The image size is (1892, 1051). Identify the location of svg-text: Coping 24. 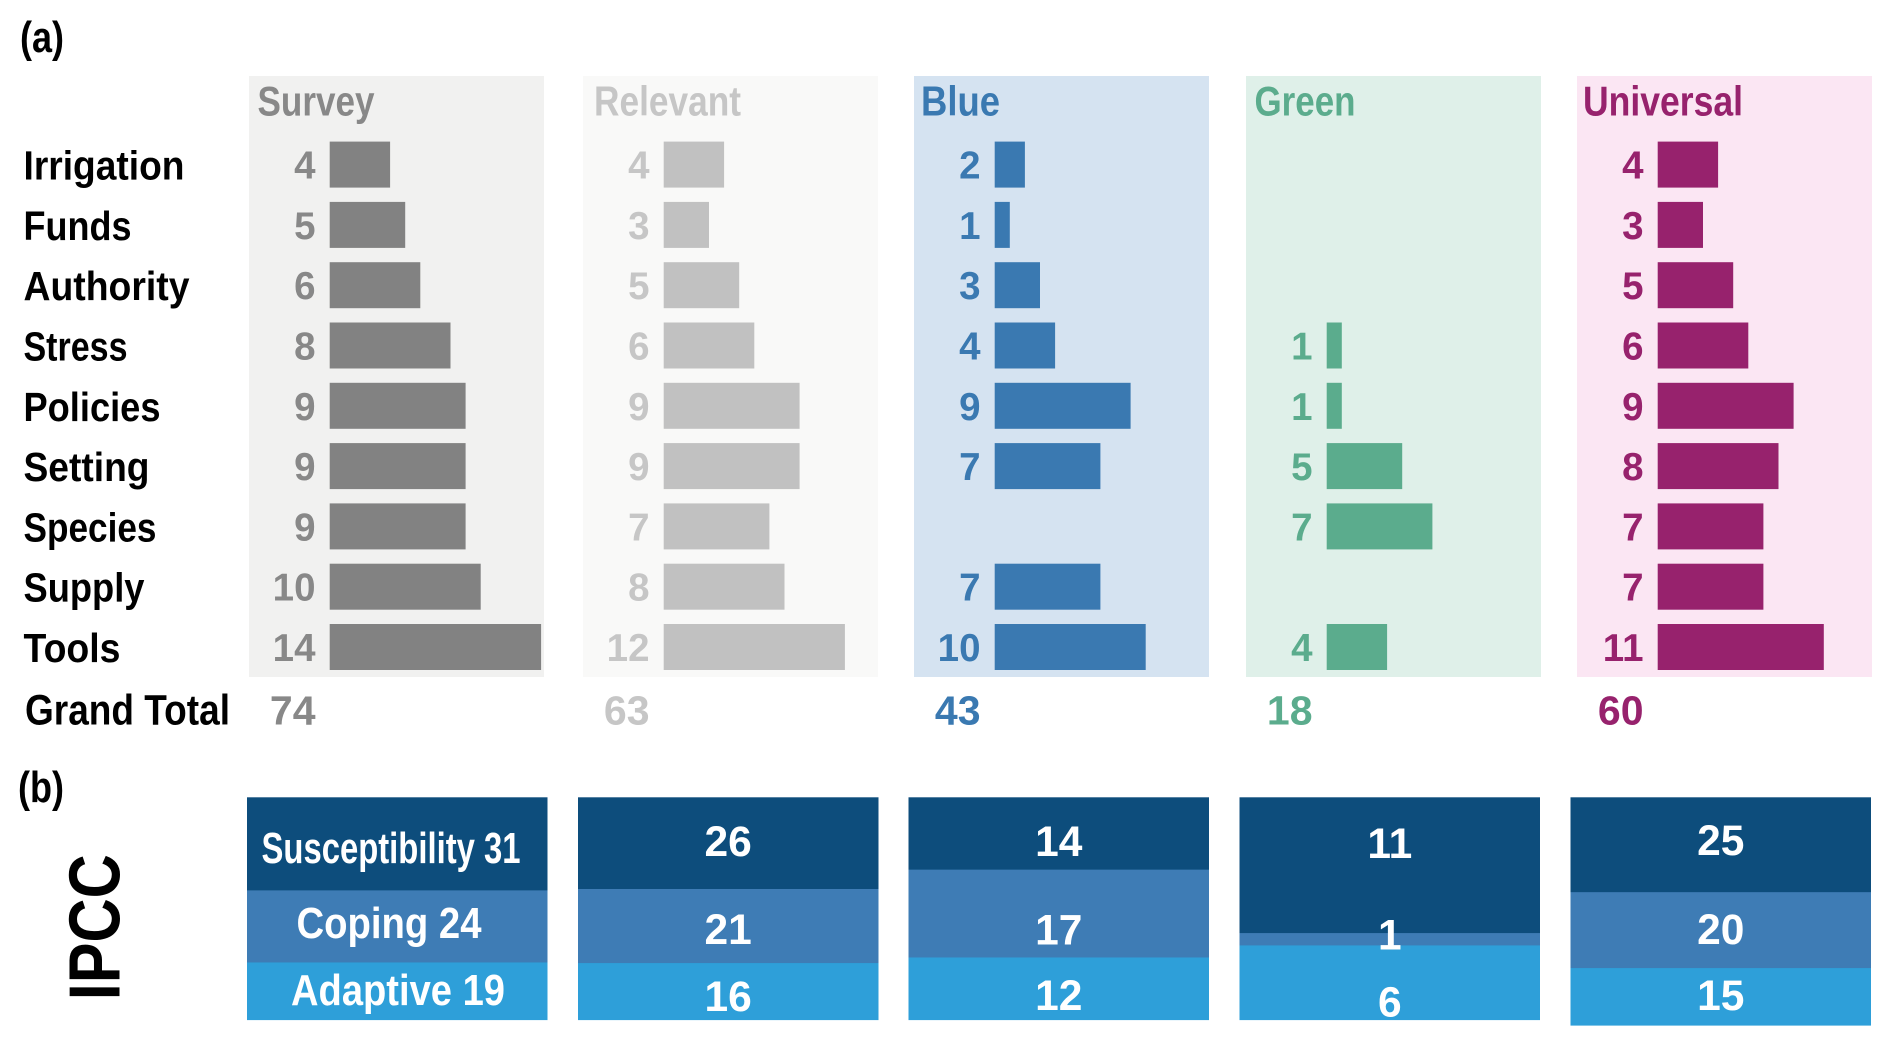
(389, 923).